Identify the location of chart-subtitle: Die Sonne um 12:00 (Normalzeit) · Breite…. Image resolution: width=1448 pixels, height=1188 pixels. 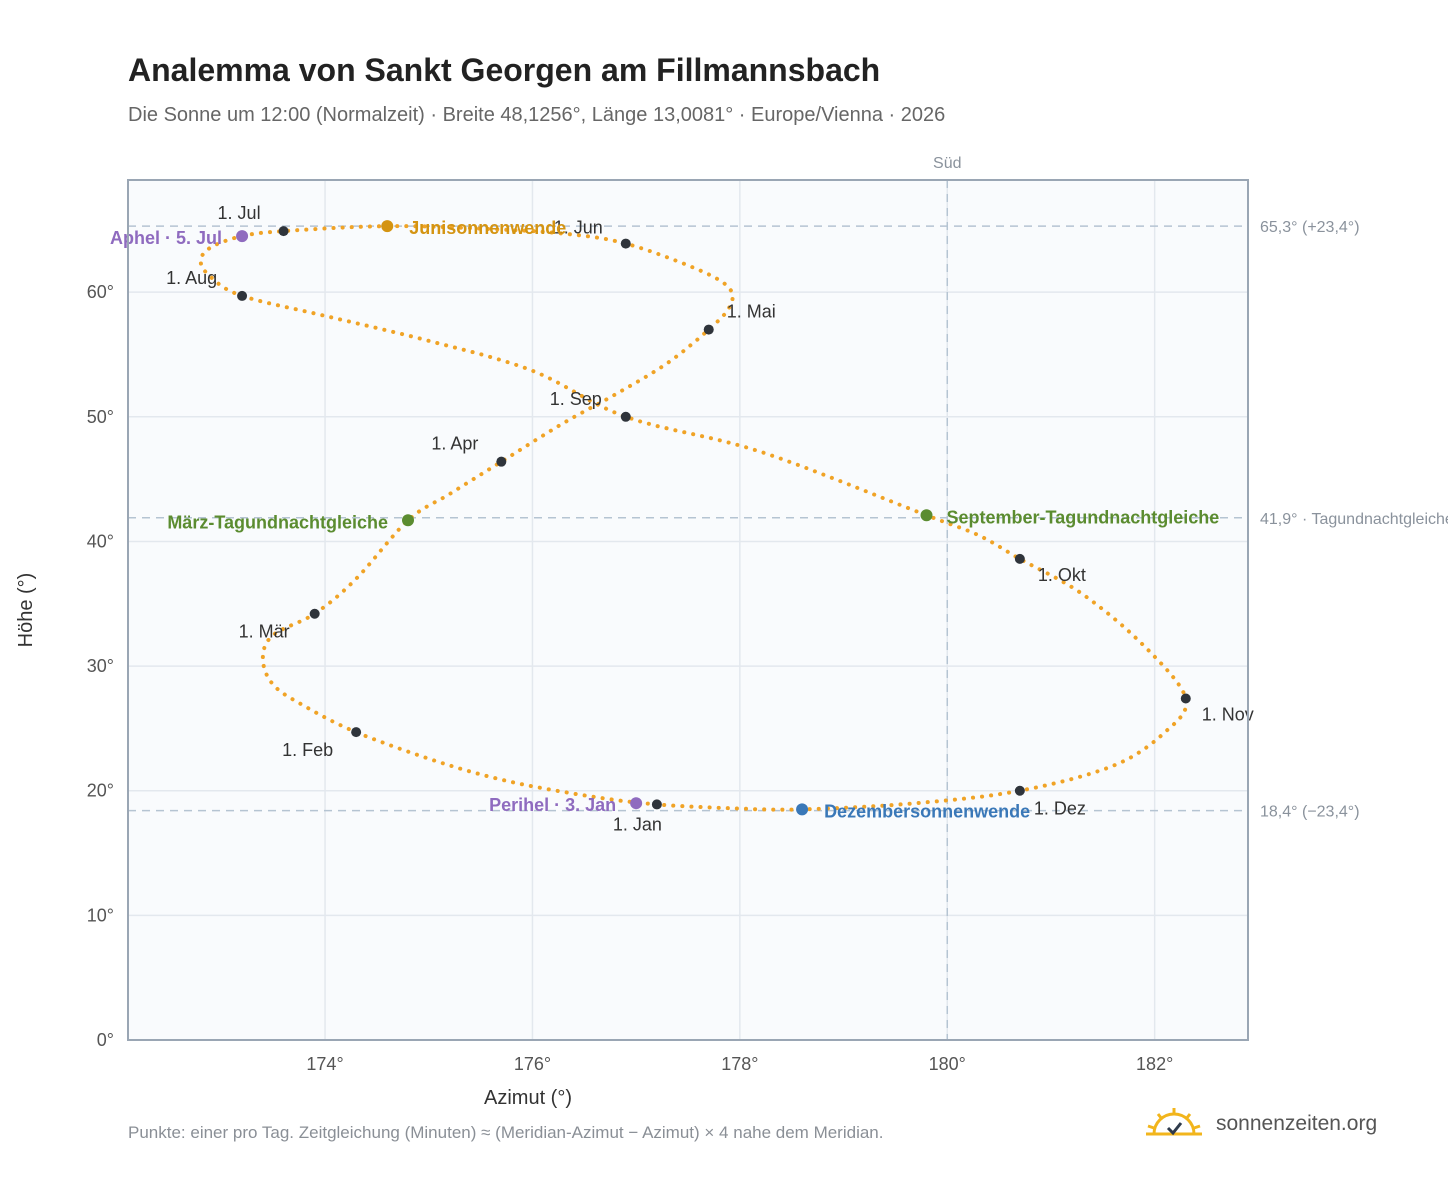
(537, 115).